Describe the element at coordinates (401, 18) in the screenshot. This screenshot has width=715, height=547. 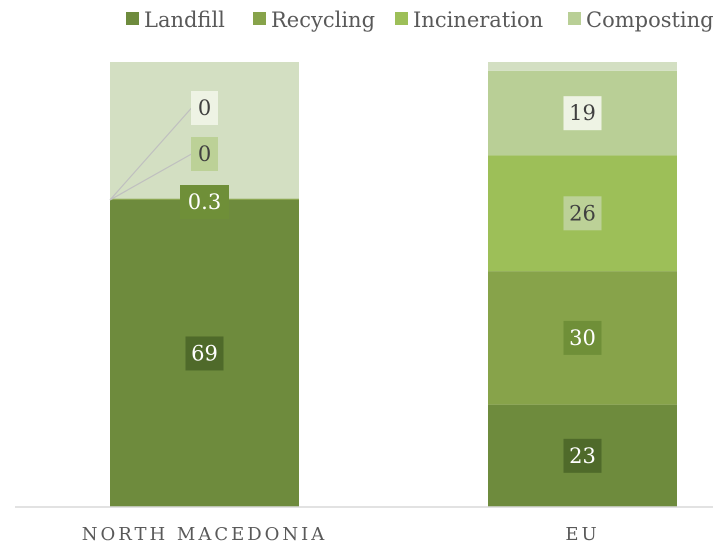
I see `legend-swatch-incineration` at that location.